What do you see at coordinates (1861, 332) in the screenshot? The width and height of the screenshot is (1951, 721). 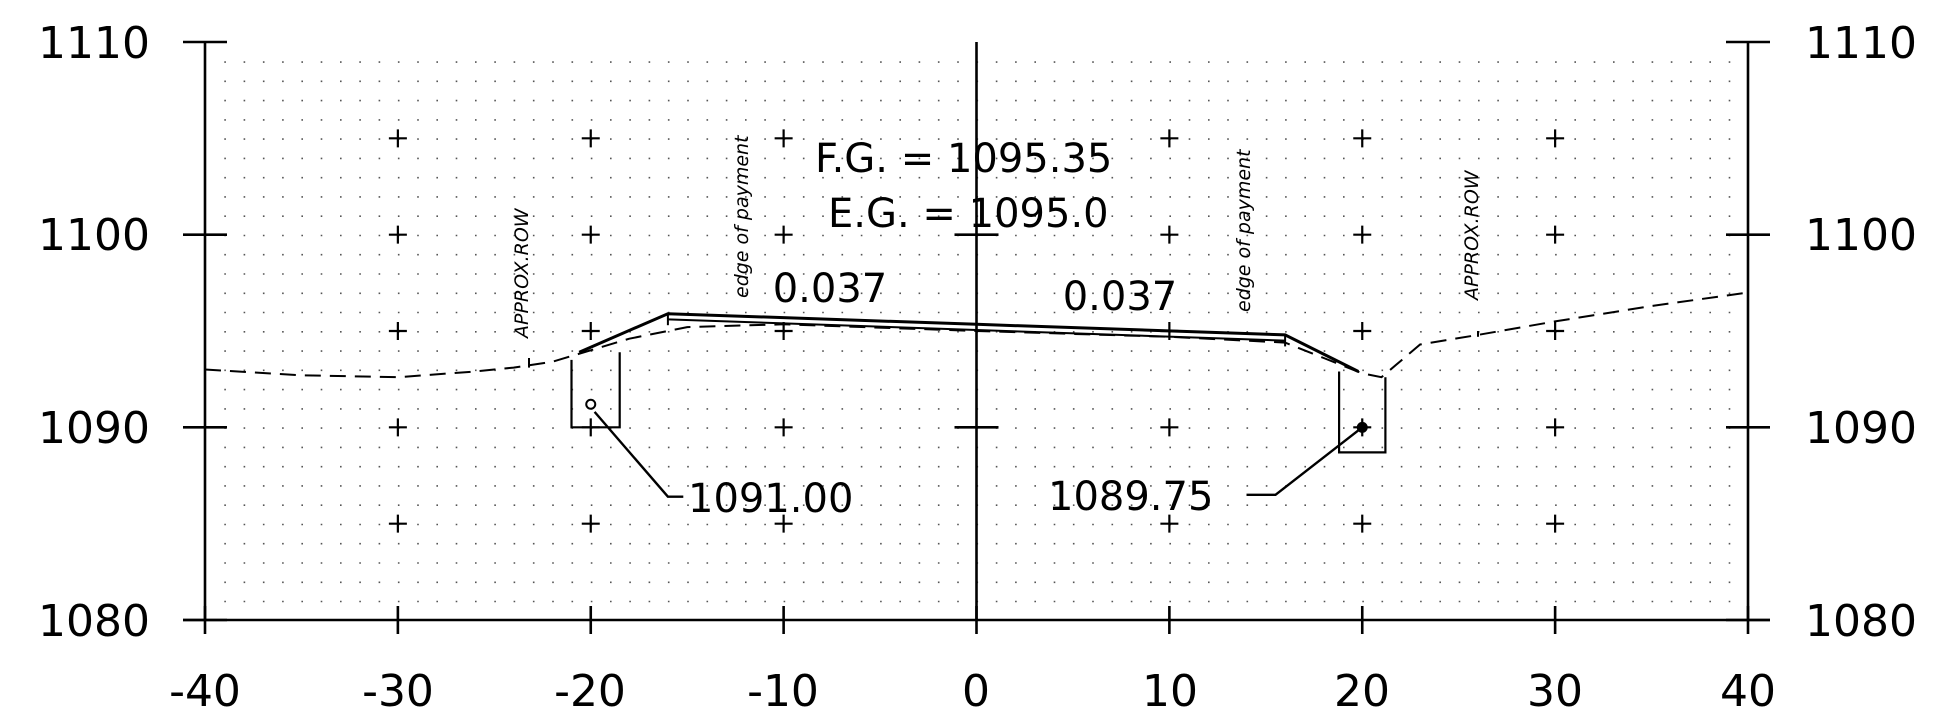 I see `y-tick-labels-right: 1110 1100 1090 1080` at bounding box center [1861, 332].